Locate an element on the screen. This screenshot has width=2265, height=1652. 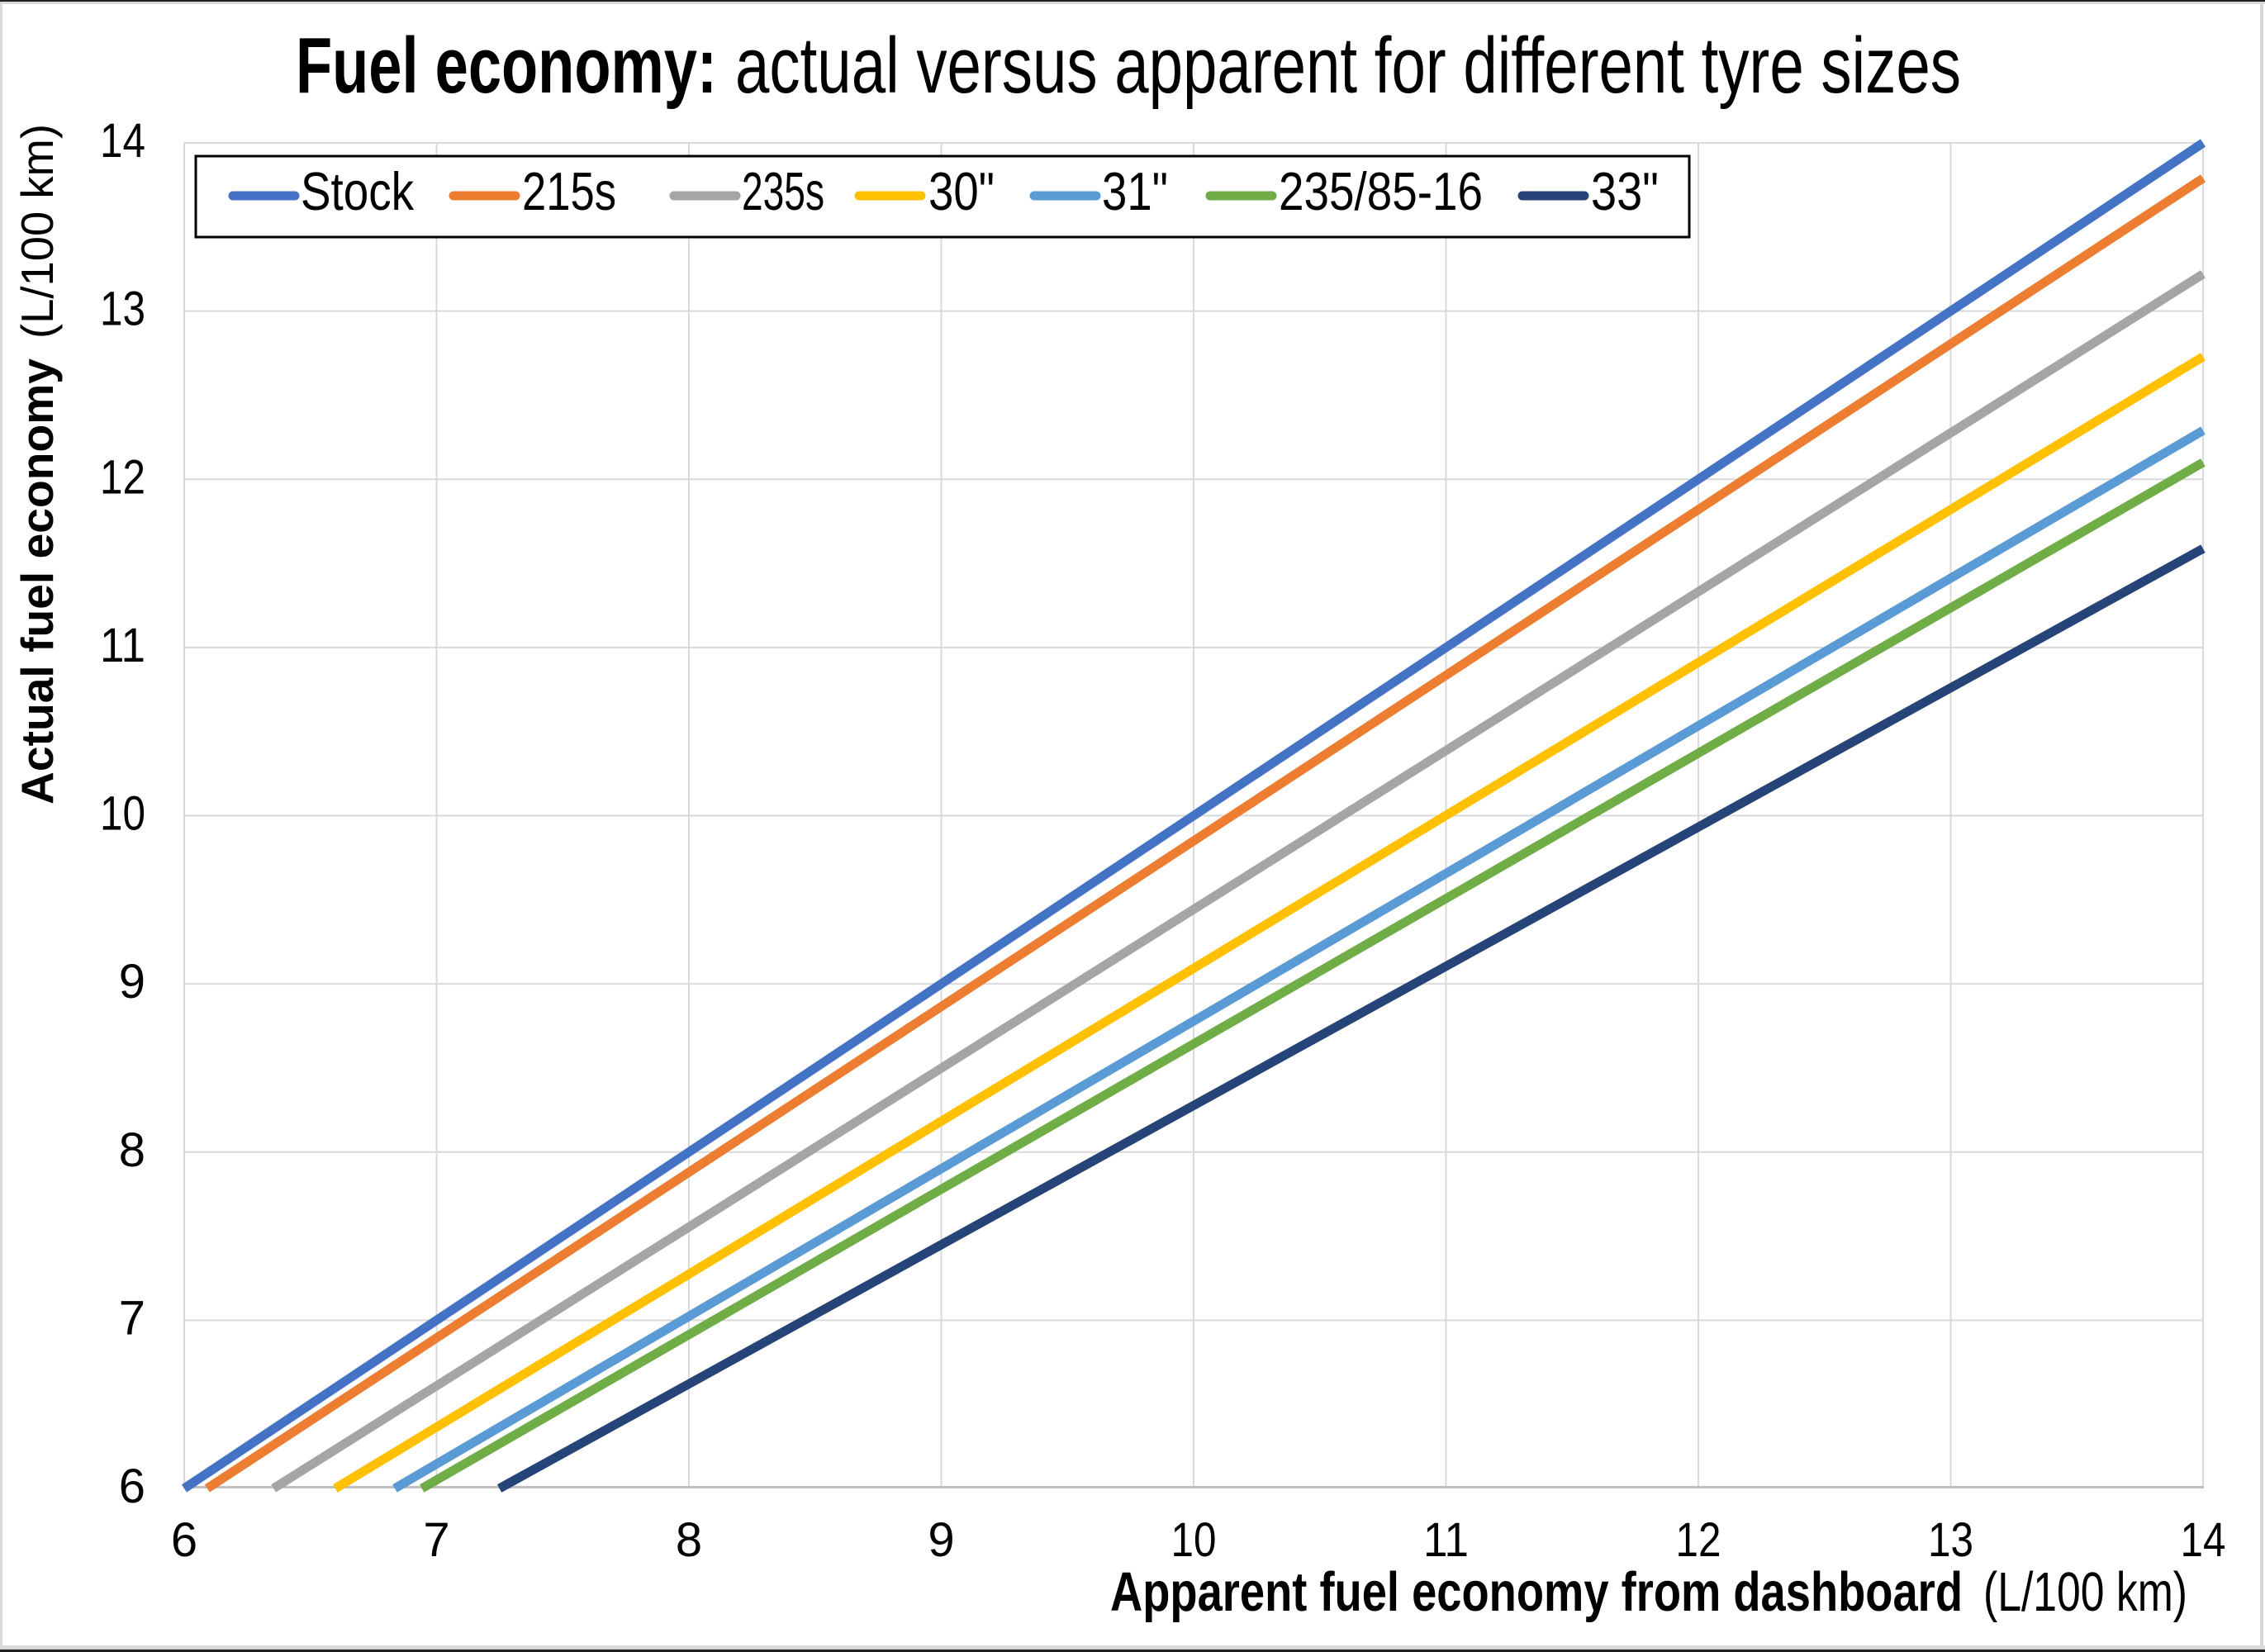
svg-text: 235/85-16 is located at coordinates (1381, 191).